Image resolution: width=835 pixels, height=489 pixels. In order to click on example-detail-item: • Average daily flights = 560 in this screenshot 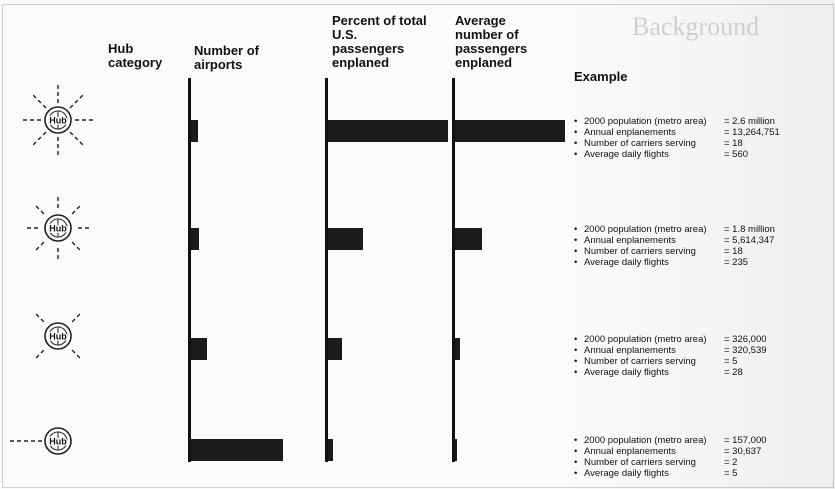, I will do `click(661, 154)`.